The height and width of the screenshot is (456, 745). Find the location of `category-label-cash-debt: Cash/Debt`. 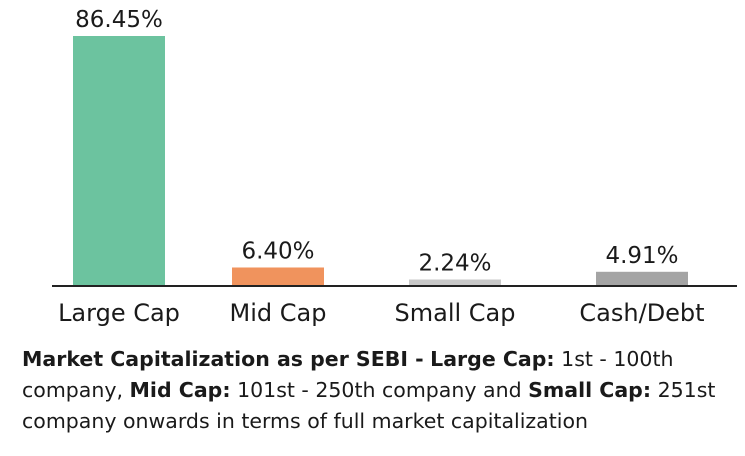

category-label-cash-debt: Cash/Debt is located at coordinates (641, 313).